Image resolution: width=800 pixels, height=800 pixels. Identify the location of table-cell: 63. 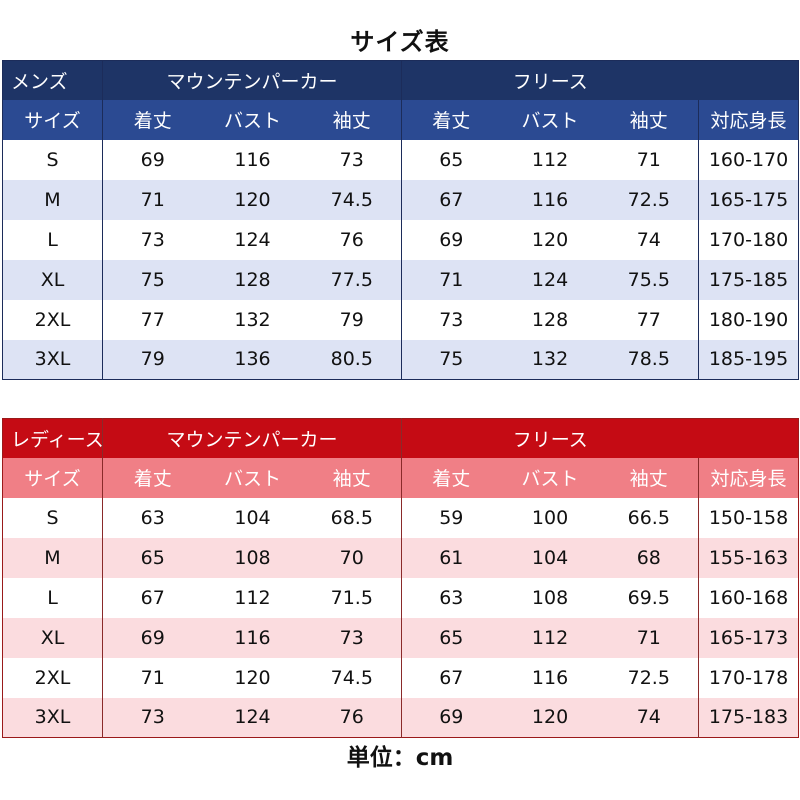
(451, 597).